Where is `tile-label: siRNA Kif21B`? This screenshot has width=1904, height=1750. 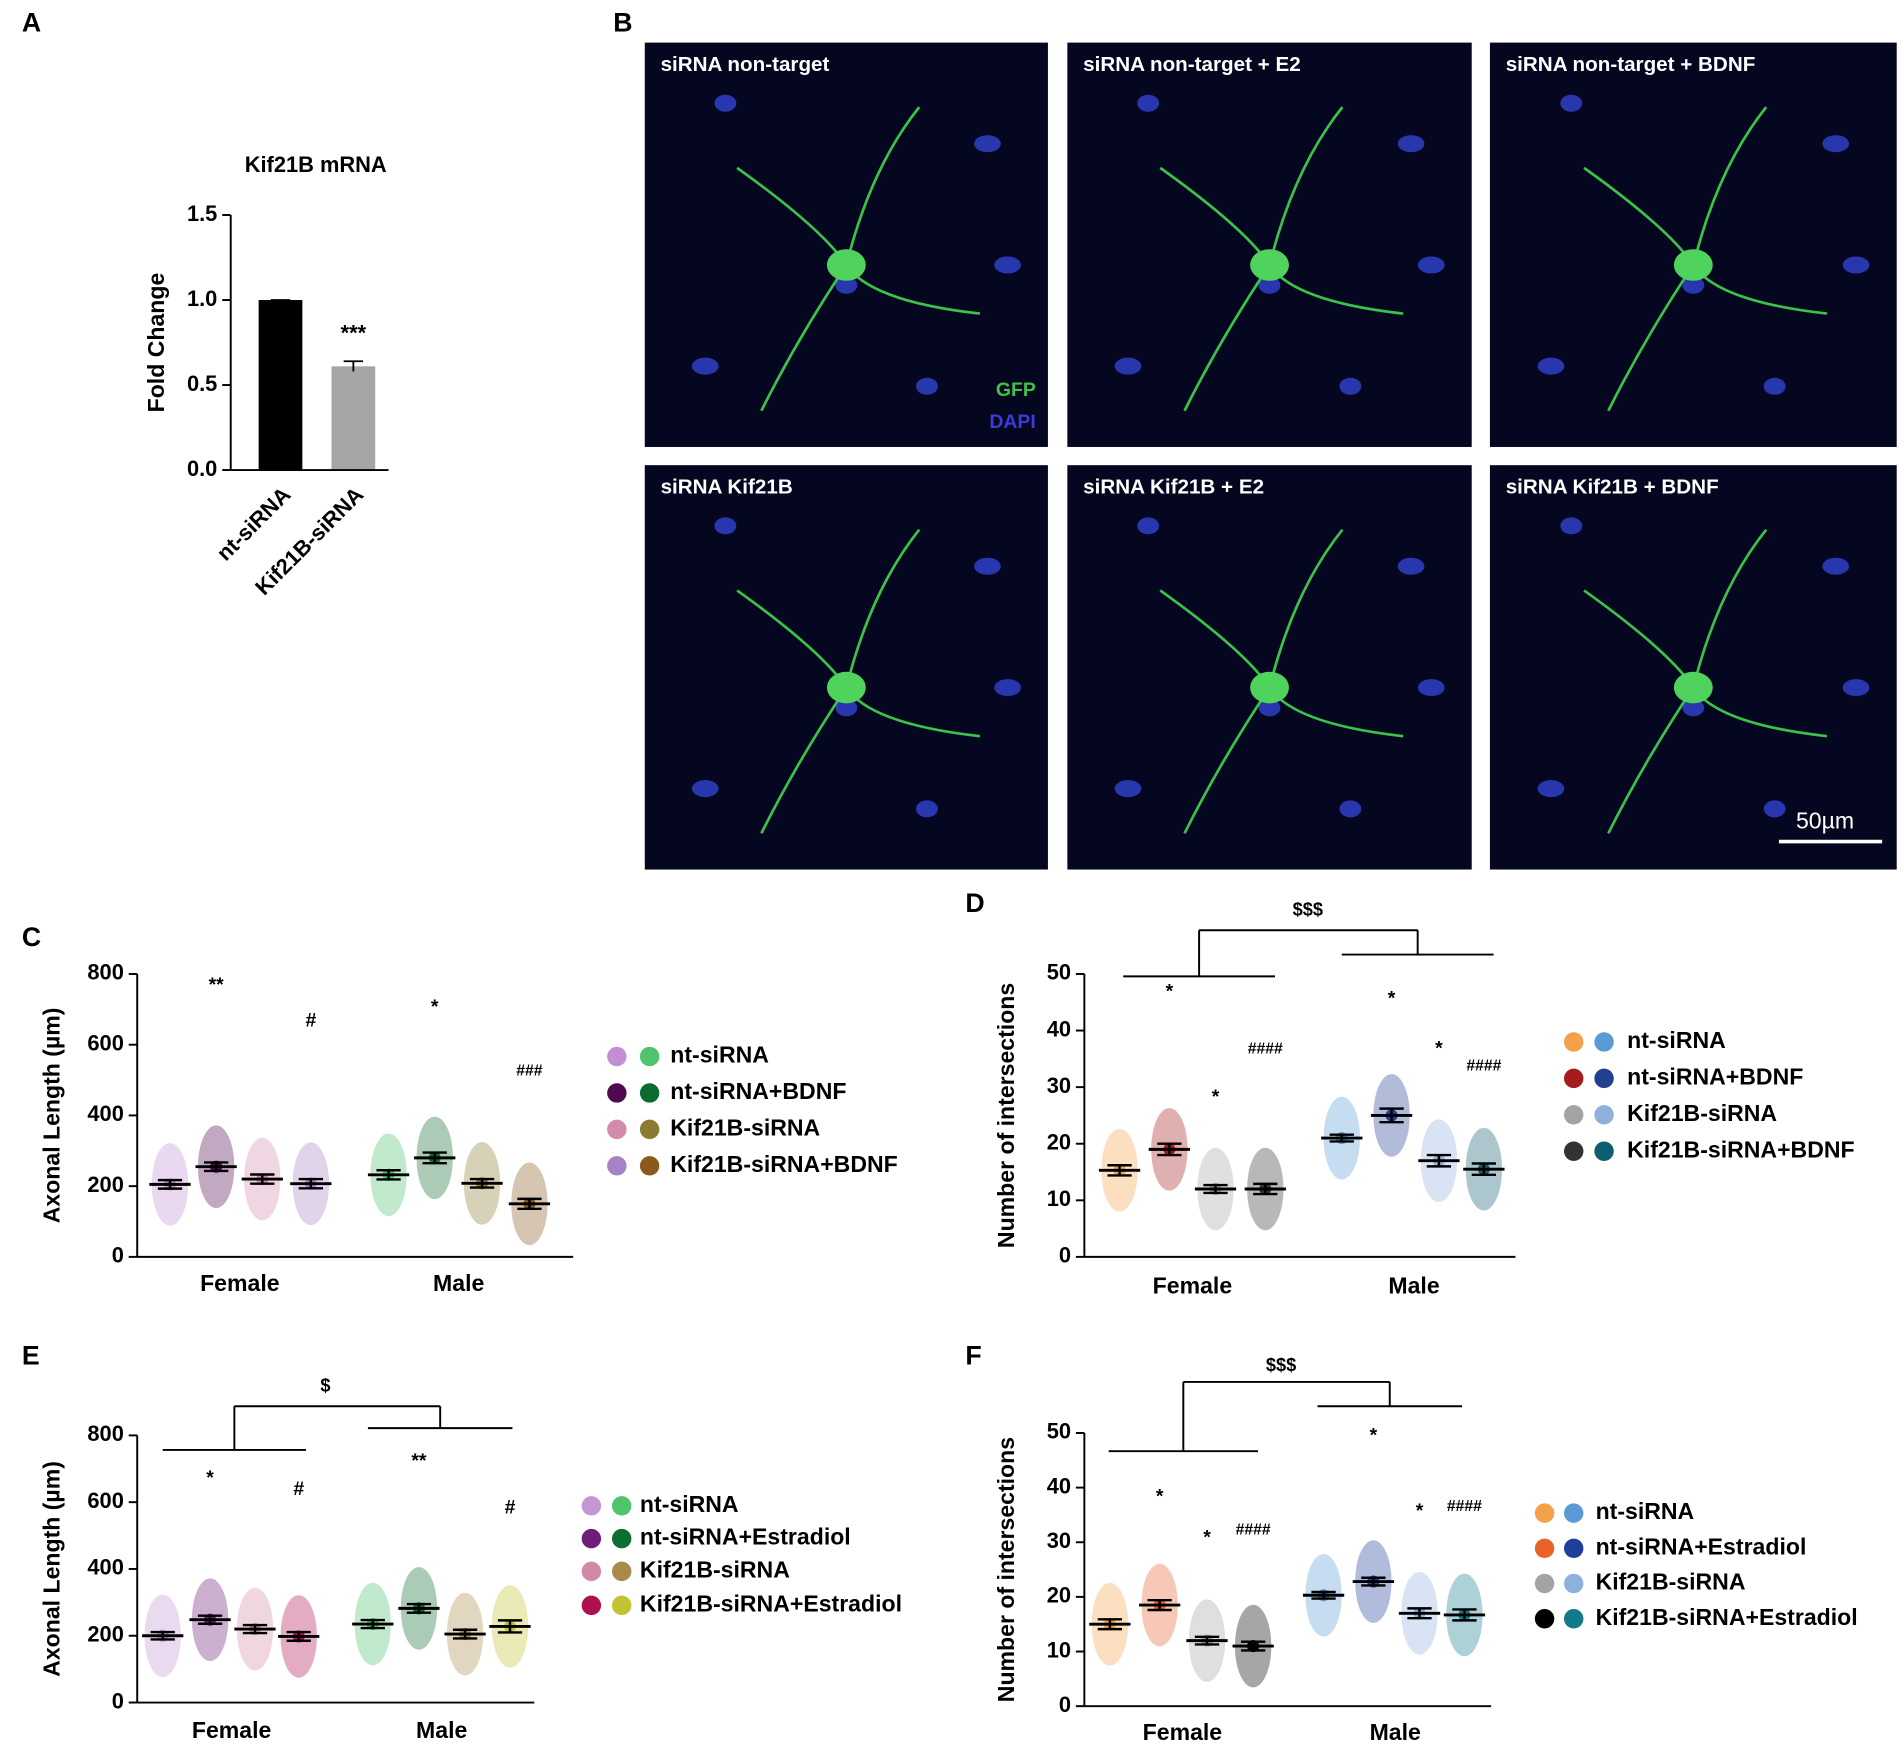
tile-label: siRNA Kif21B is located at coordinates (727, 487).